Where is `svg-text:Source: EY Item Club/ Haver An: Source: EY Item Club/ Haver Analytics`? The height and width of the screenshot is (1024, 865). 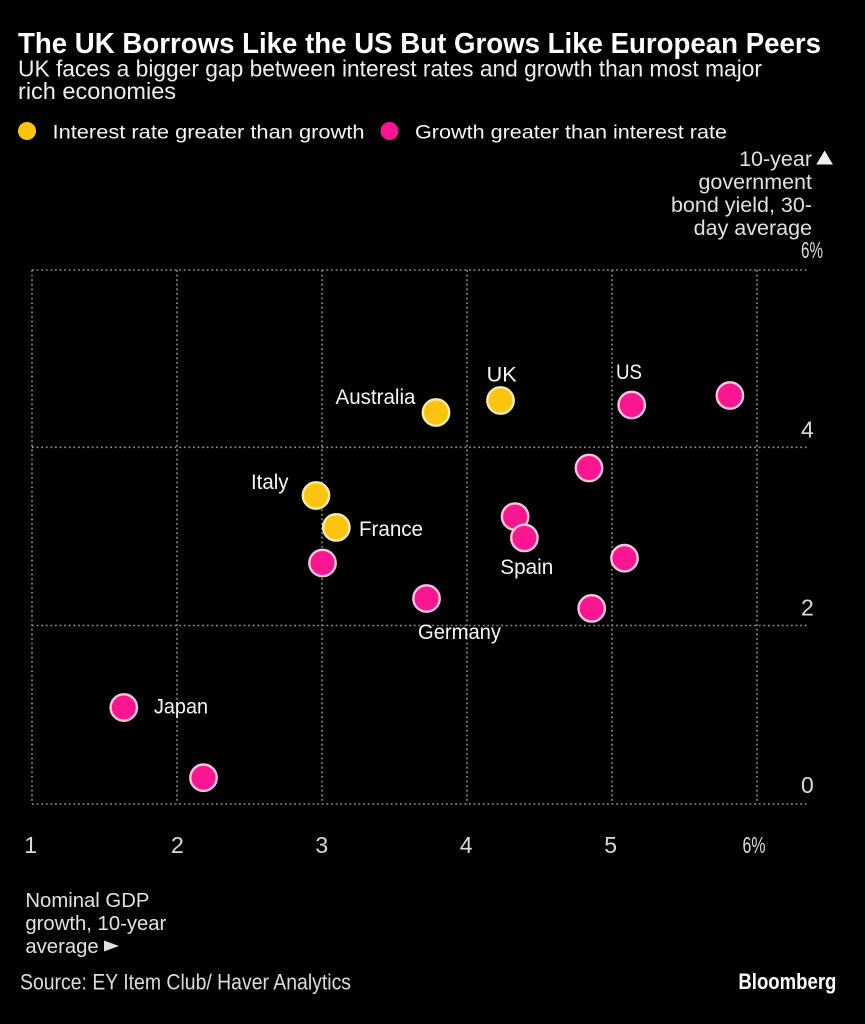 svg-text:Source: EY Item Club/ Haver An: Source: EY Item Club/ Haver Analytics is located at coordinates (185, 981).